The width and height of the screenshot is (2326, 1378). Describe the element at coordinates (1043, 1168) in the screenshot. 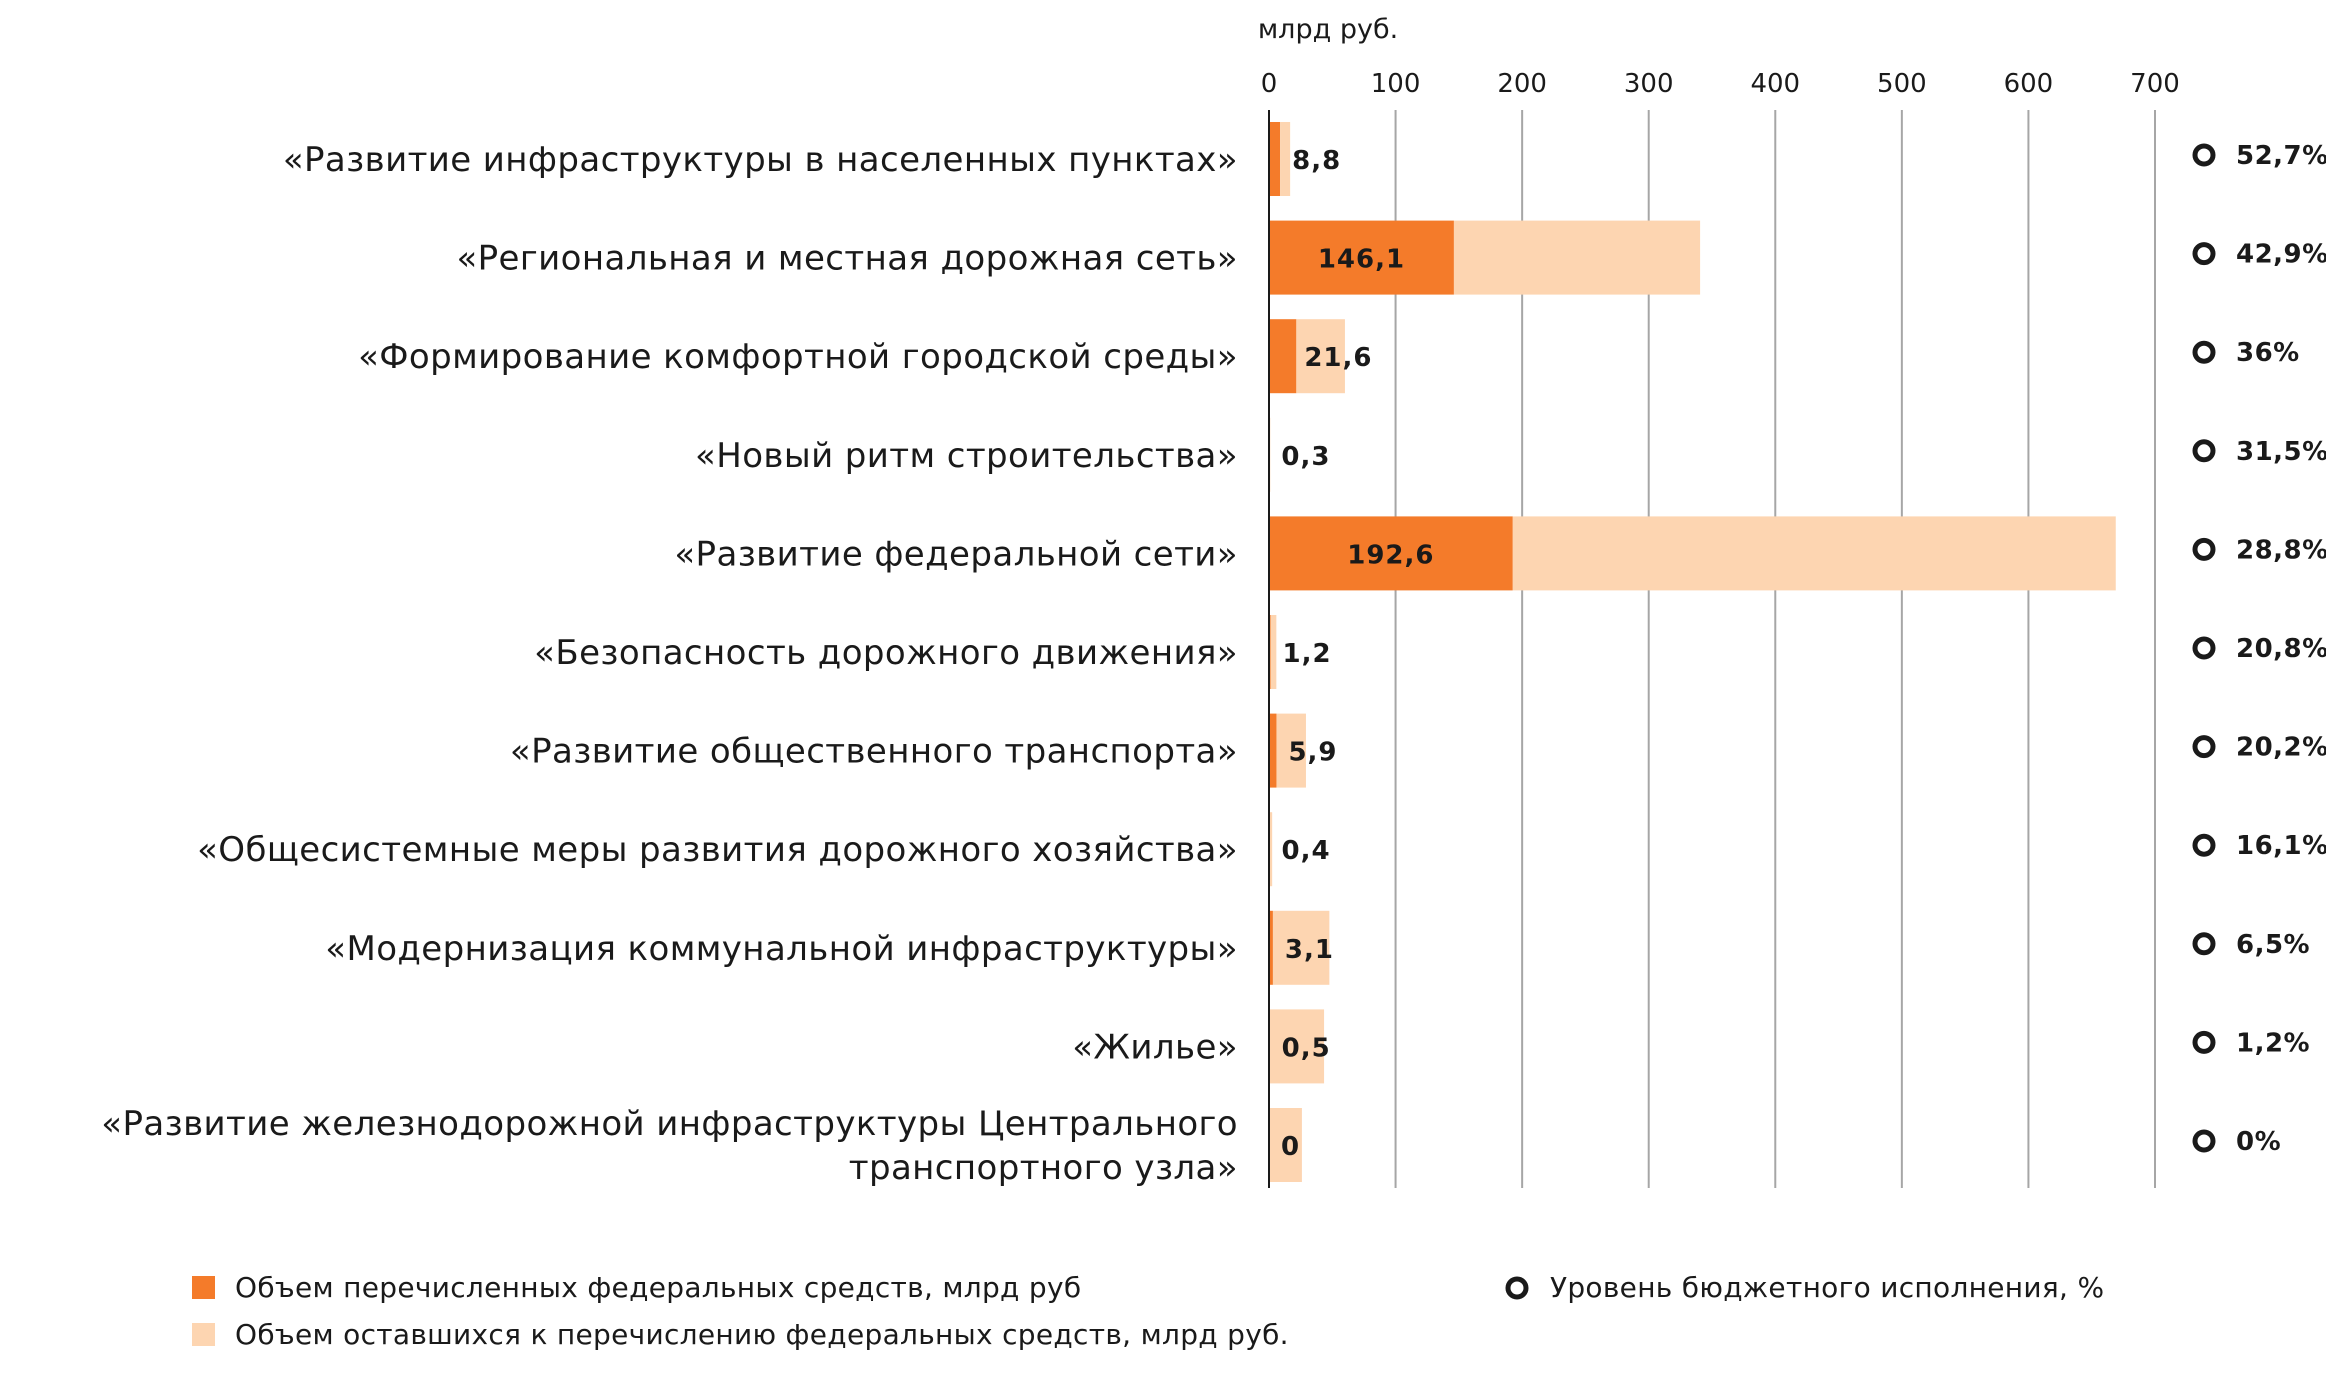

I see `category-label: транспортного узла»` at that location.